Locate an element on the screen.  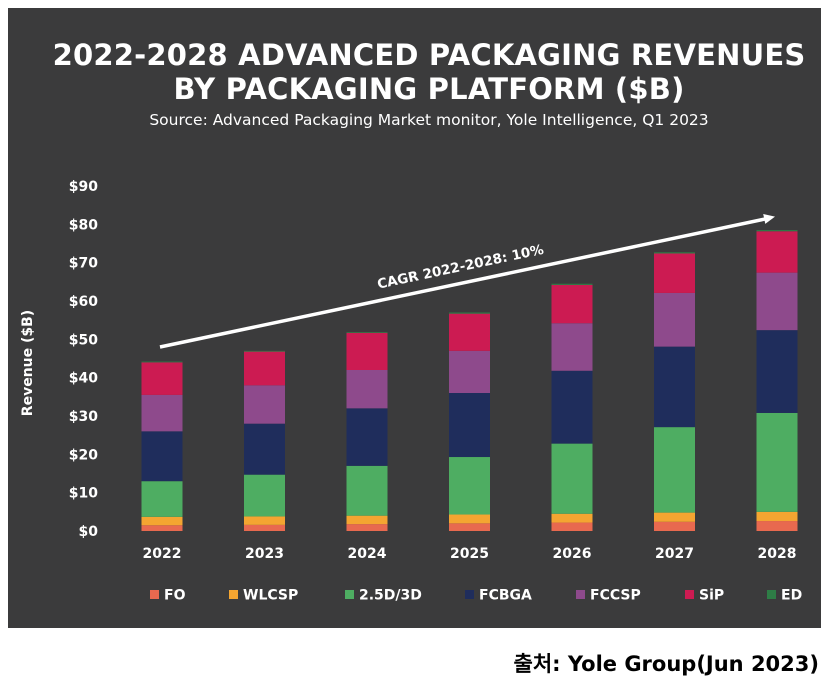
x-tick-label: 2025 is located at coordinates (469, 554).